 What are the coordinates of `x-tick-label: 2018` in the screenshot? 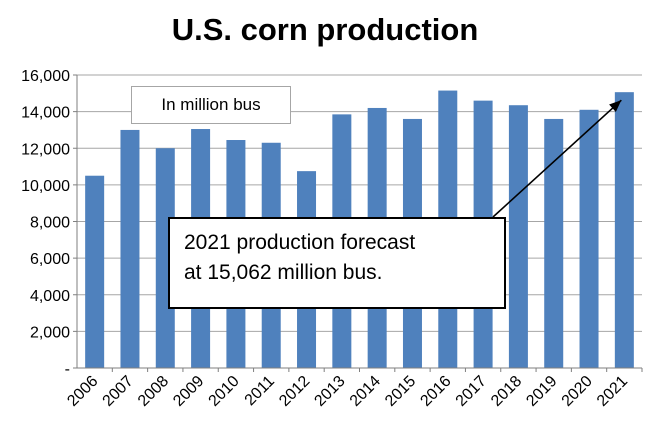 It's located at (506, 391).